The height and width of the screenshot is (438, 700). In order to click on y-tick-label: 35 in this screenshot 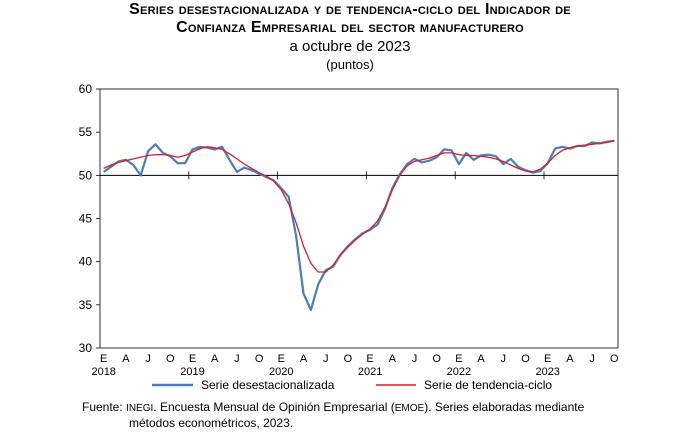, I will do `click(86, 305)`.